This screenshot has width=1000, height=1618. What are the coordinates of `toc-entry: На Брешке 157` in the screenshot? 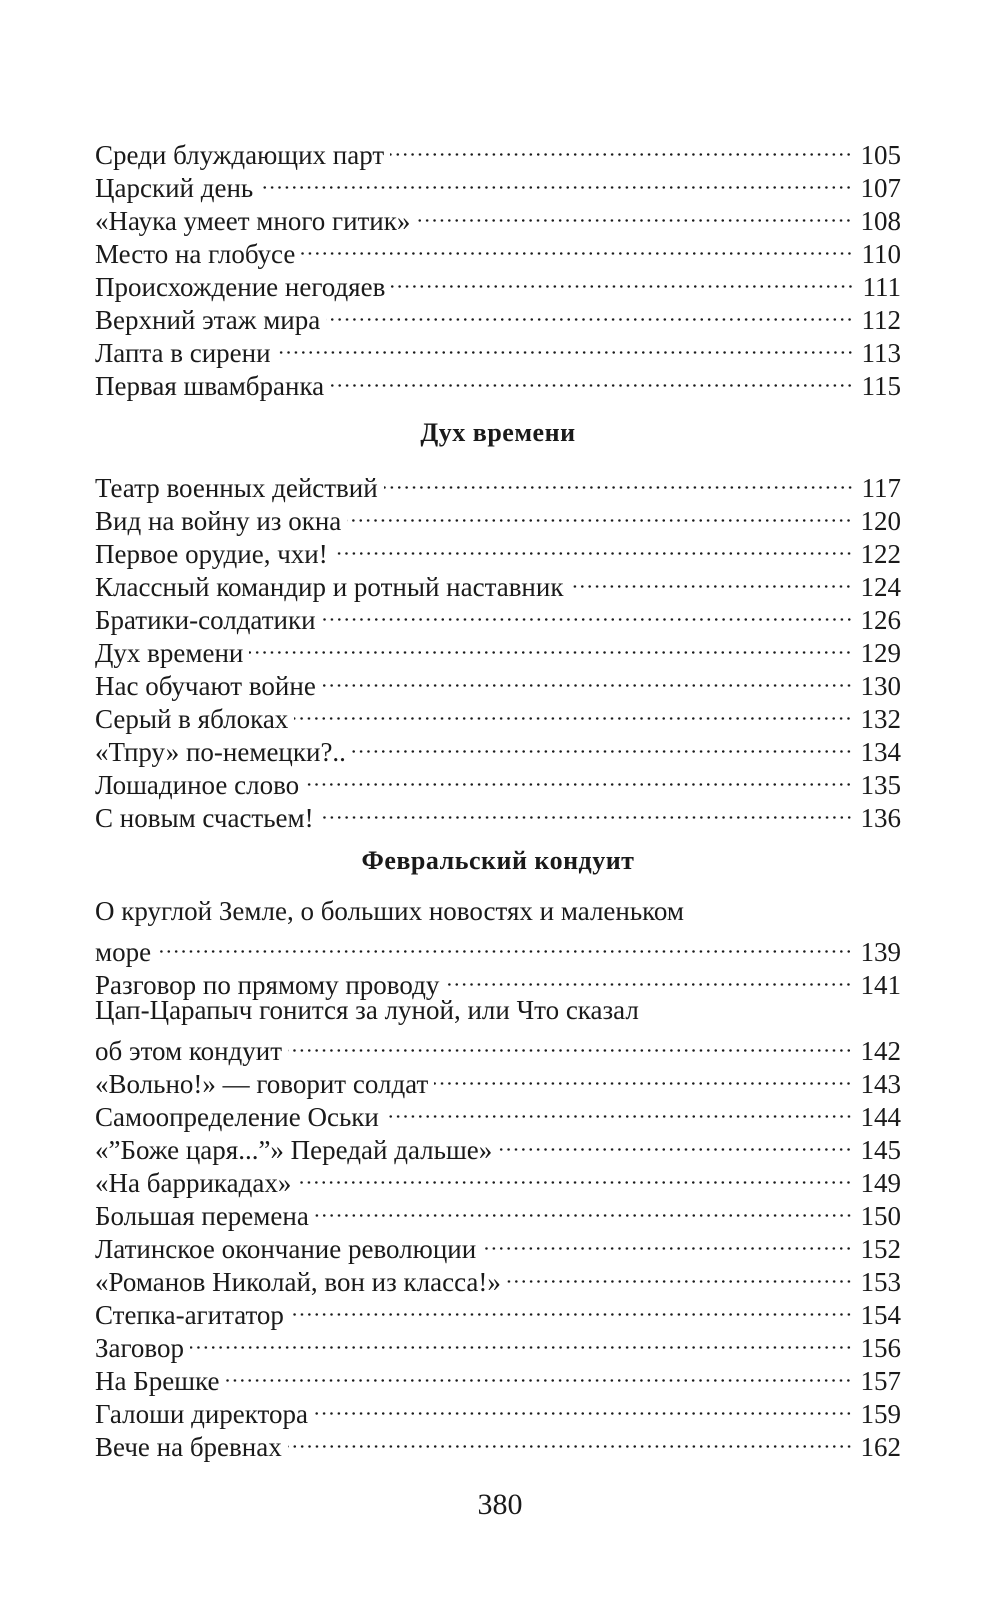 It's located at (498, 1376).